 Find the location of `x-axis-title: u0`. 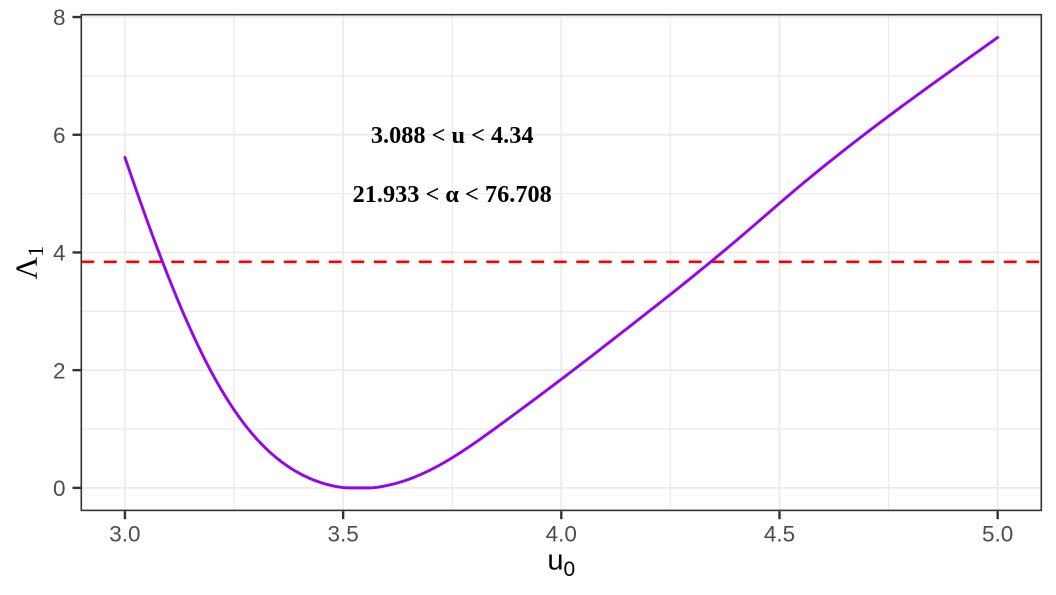

x-axis-title: u0 is located at coordinates (561, 563).